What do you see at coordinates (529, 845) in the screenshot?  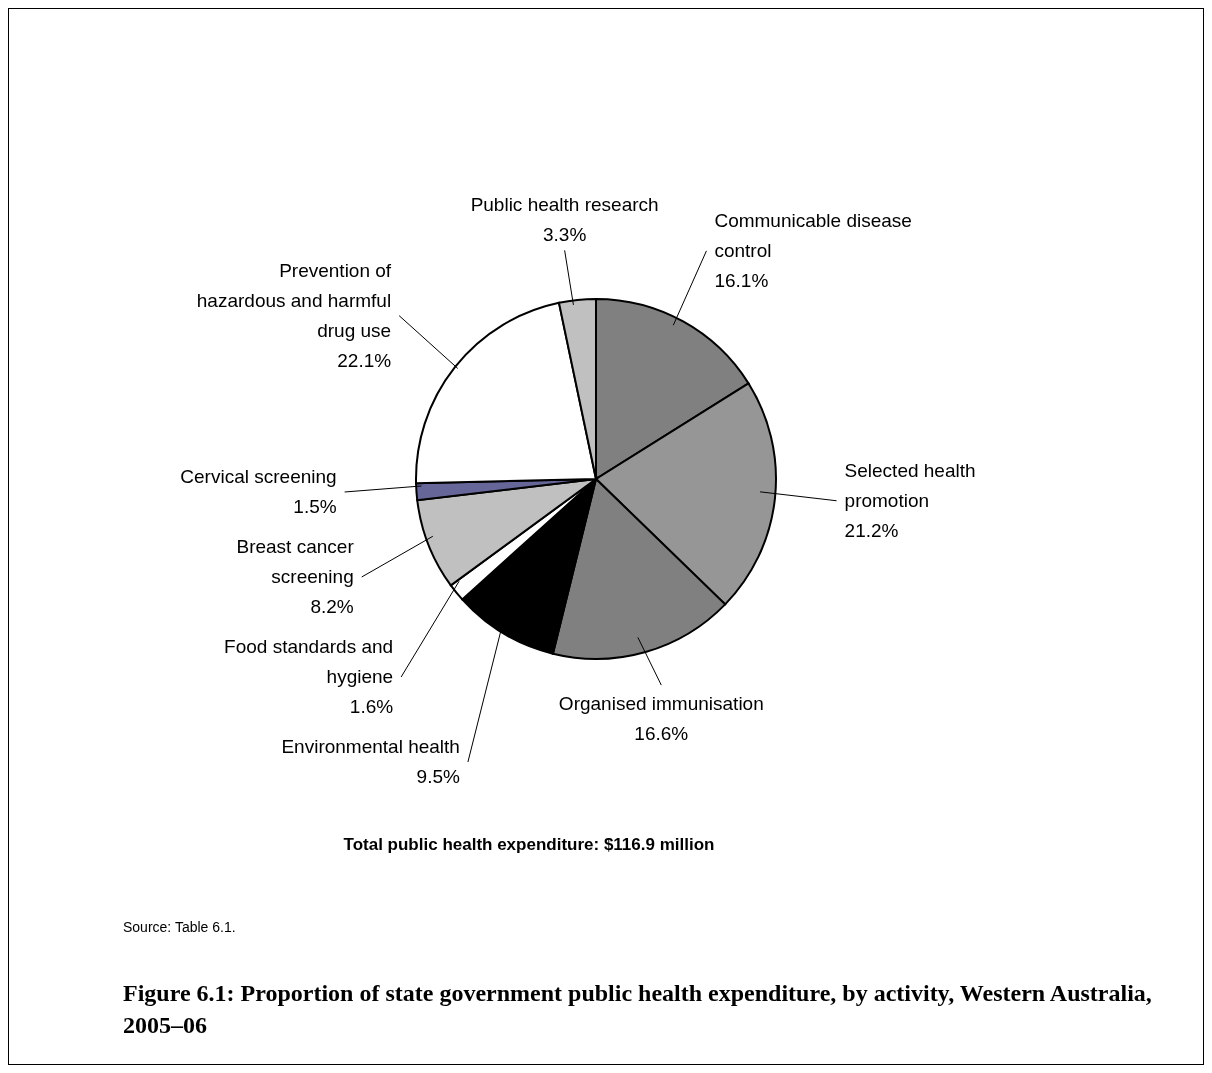 I see `text: Total public health expenditure: $116.9 million` at bounding box center [529, 845].